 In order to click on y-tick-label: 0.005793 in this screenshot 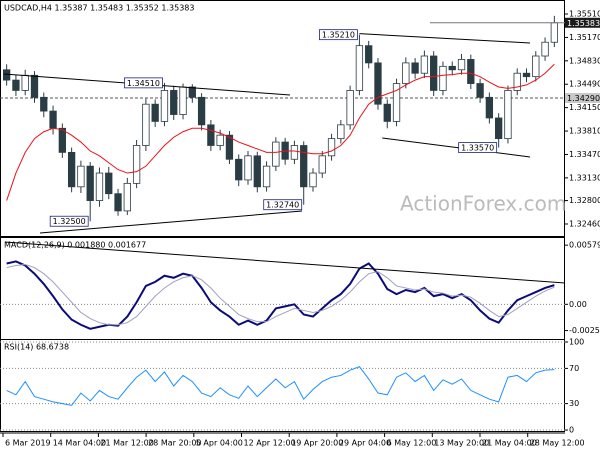, I will do `click(584, 245)`.